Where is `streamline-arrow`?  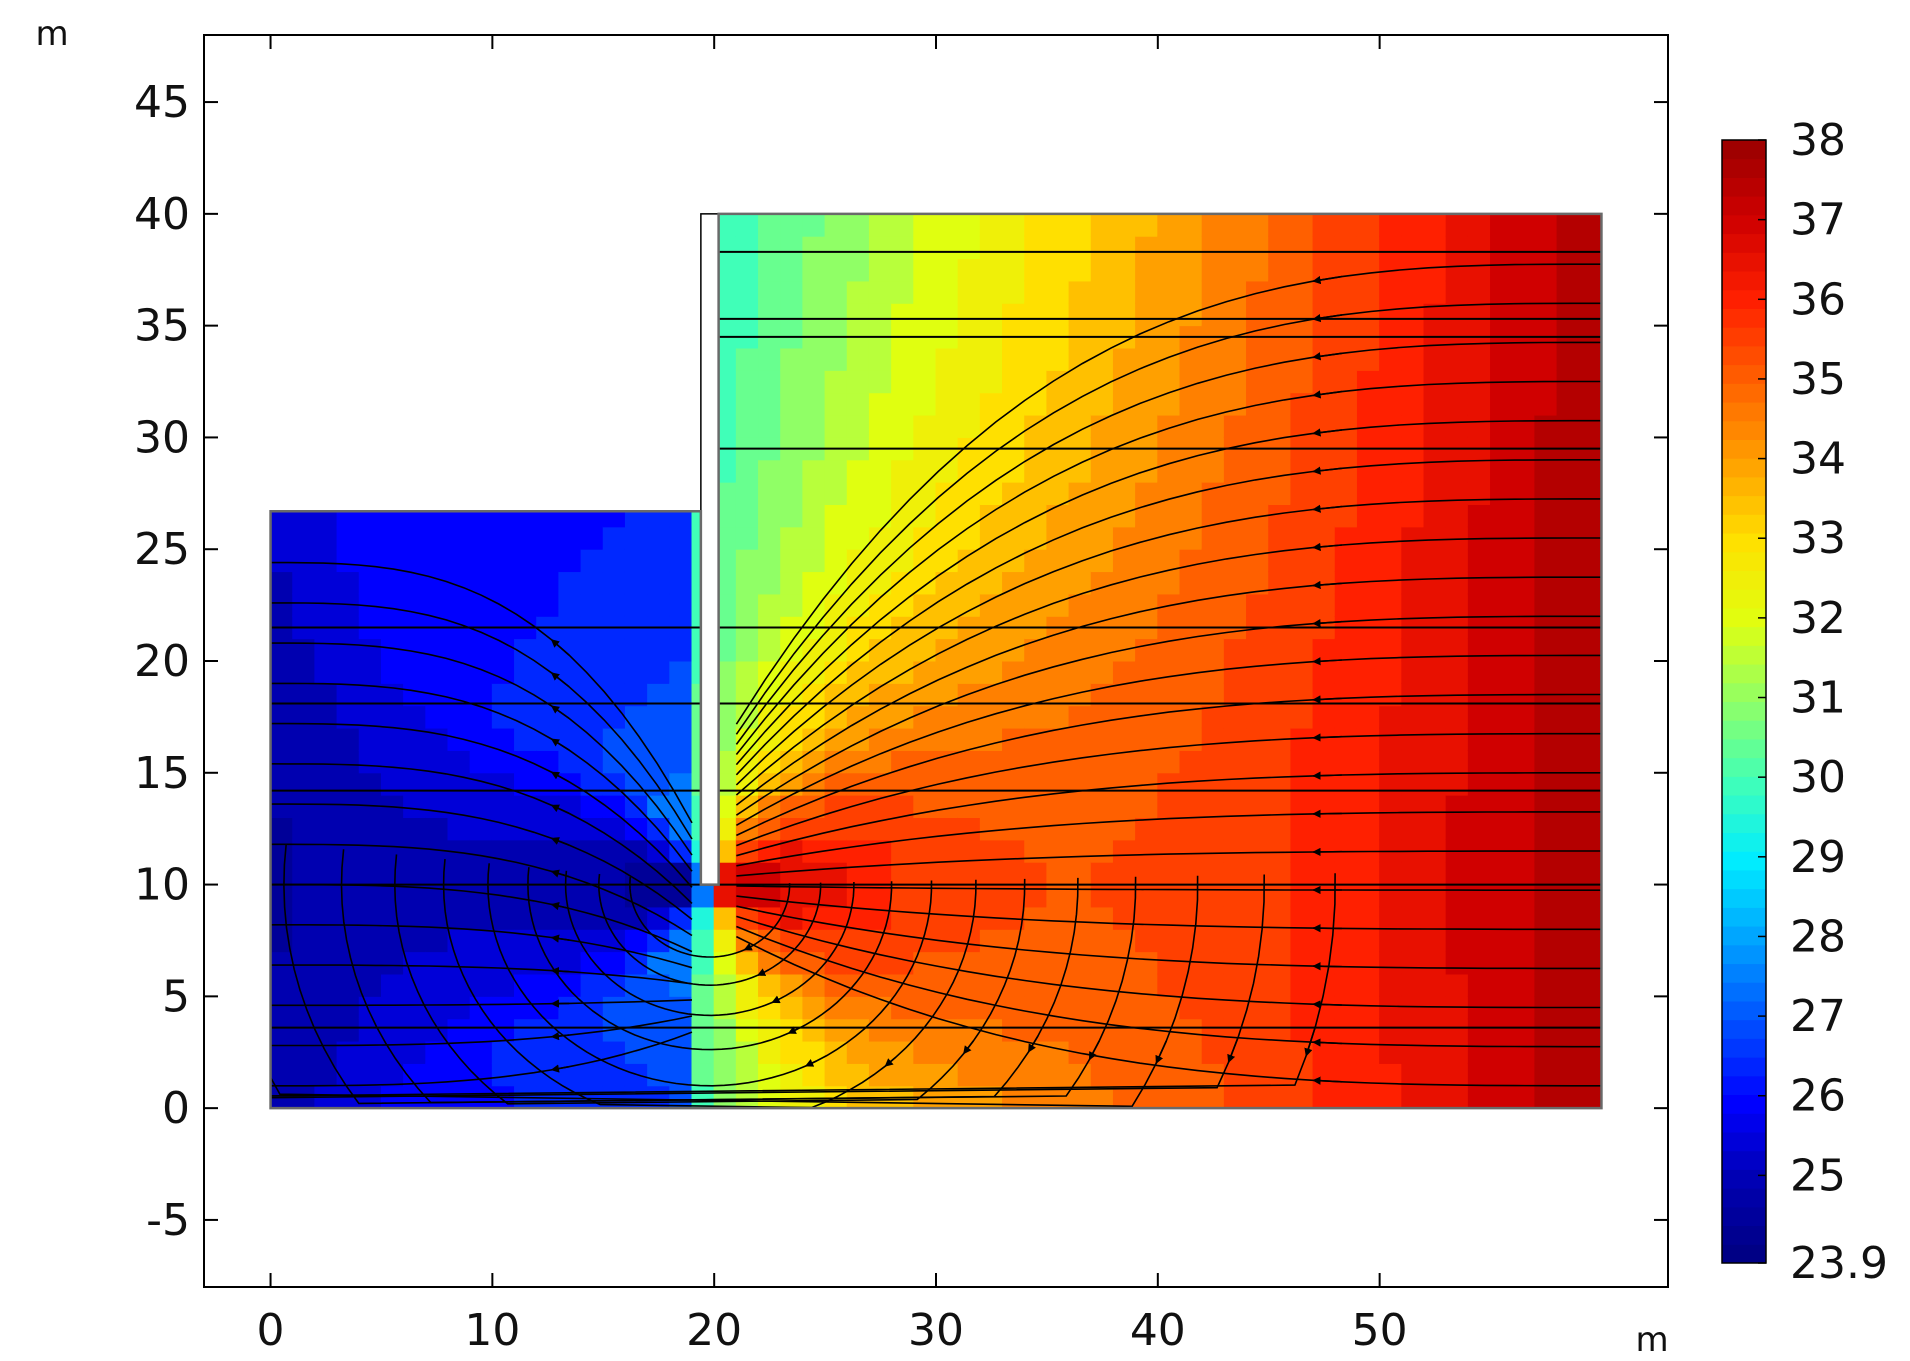 streamline-arrow is located at coordinates (1327, 280).